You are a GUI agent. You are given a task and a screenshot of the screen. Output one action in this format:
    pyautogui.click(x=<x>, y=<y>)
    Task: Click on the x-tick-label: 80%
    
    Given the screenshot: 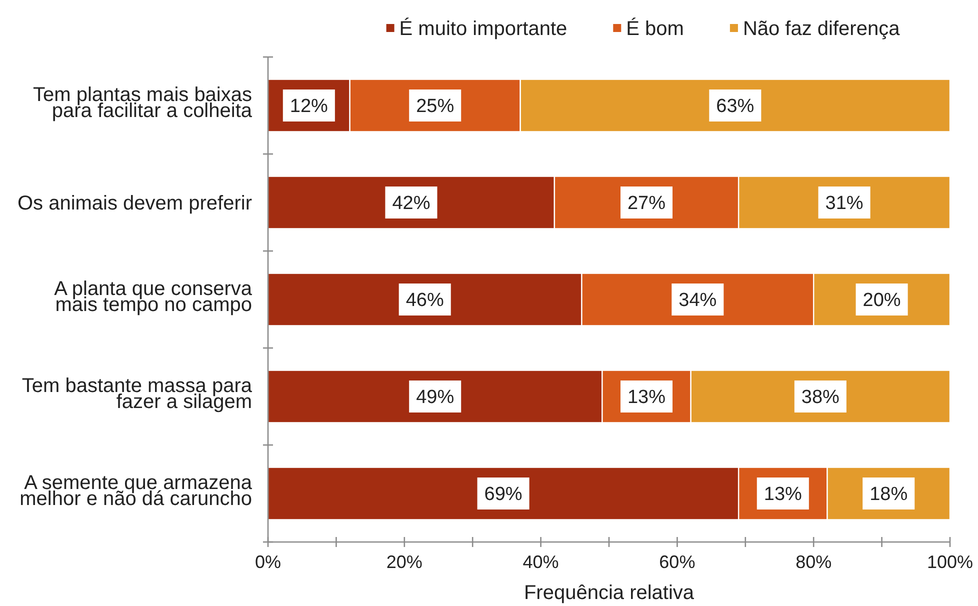 What is the action you would take?
    pyautogui.click(x=814, y=562)
    